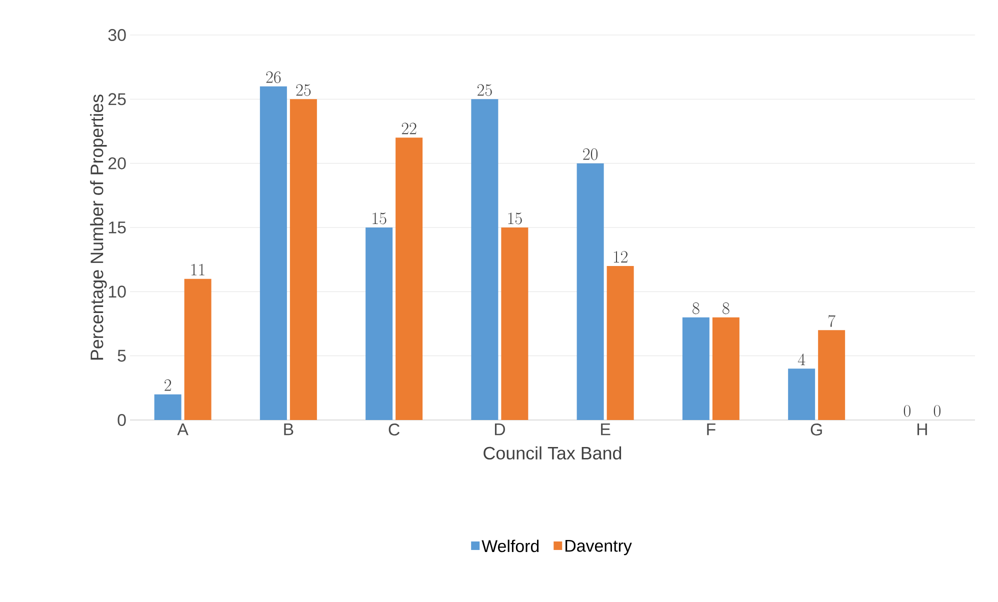 This screenshot has height=602, width=998. What do you see at coordinates (117, 35) in the screenshot?
I see `y-tick-label: 30` at bounding box center [117, 35].